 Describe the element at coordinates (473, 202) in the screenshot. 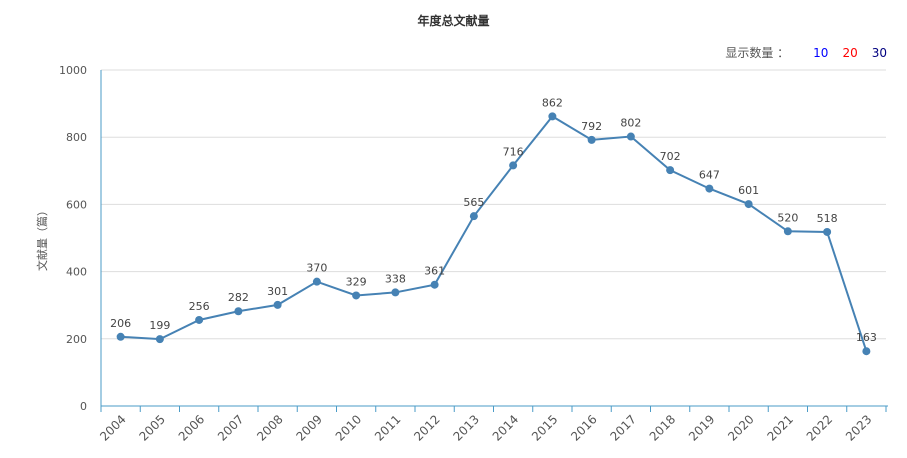

I see `data-label: 565` at that location.